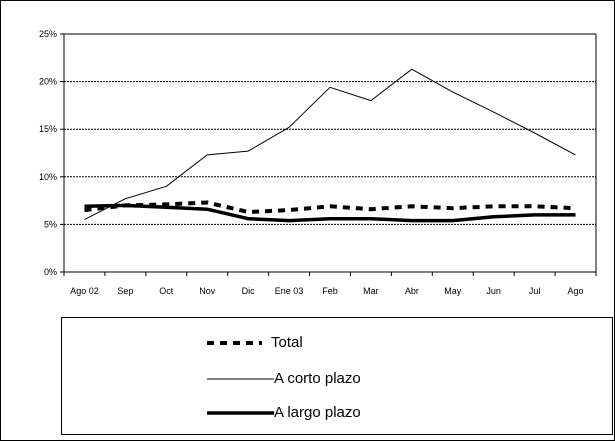  Describe the element at coordinates (330, 207) in the screenshot. I see `series-line-total` at that location.